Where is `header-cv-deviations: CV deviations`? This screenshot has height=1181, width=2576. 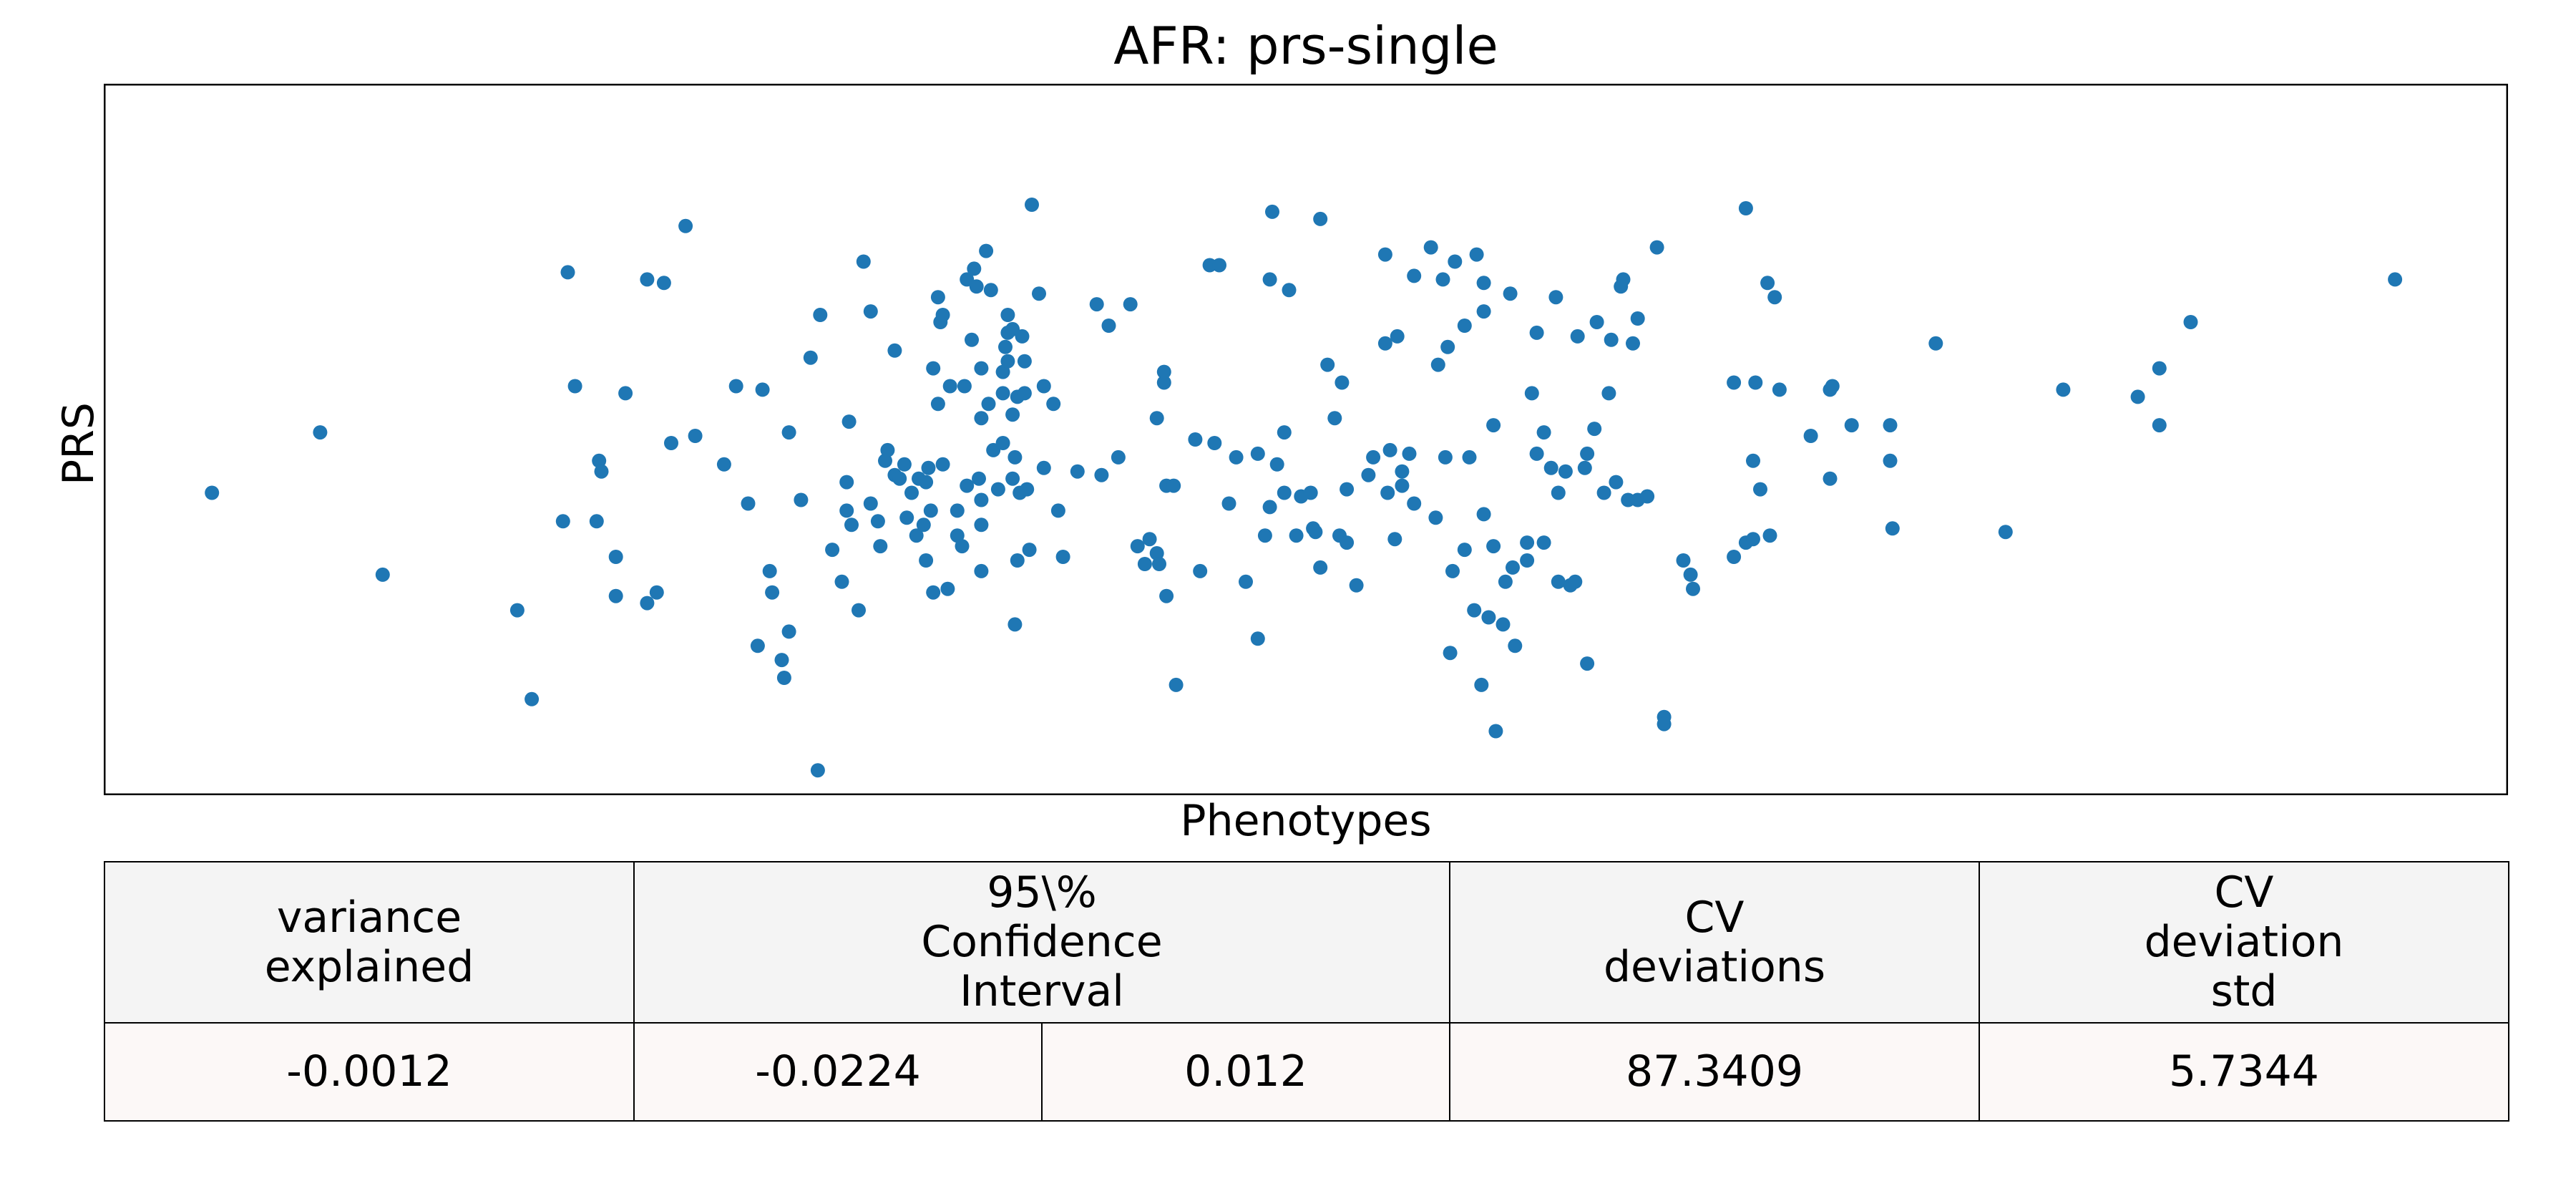
header-cv-deviations: CV deviations is located at coordinates (1715, 942).